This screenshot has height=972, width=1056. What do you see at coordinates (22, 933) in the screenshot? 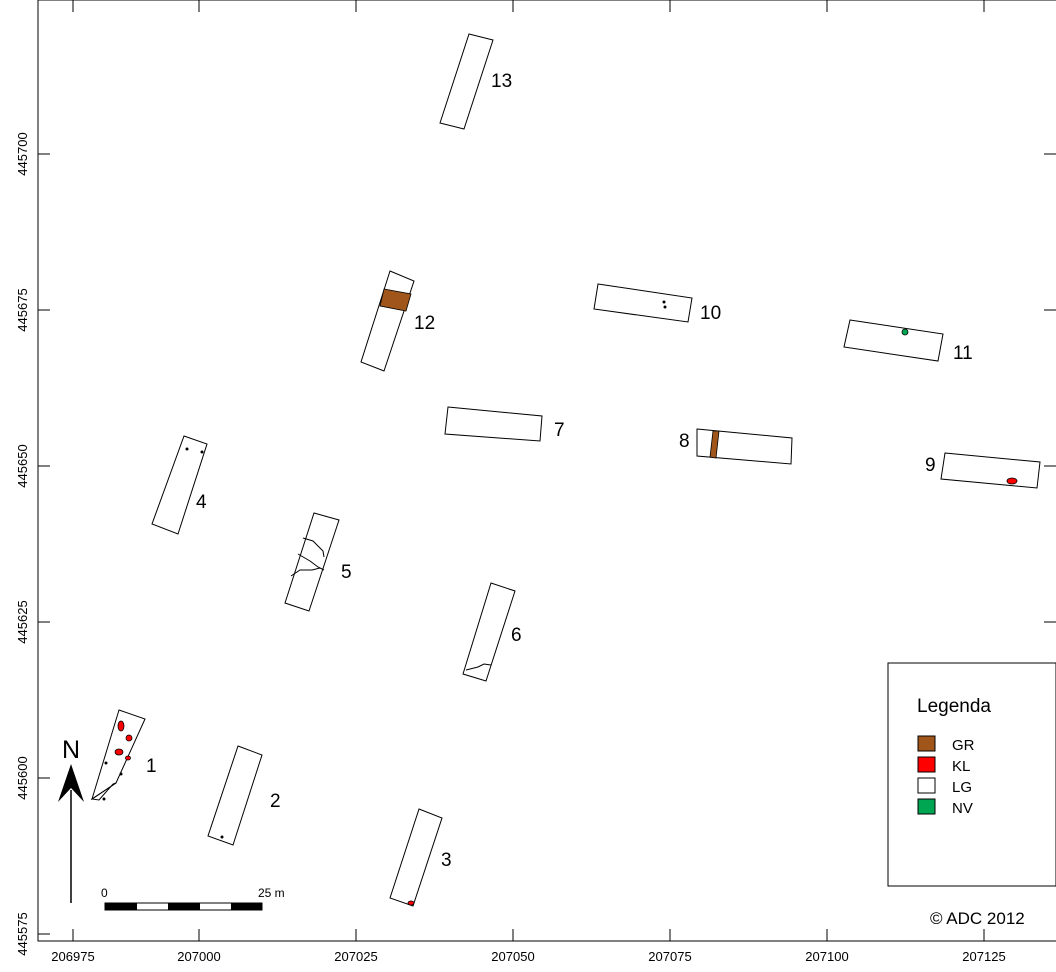
I see `y-tick-label: 445575` at bounding box center [22, 933].